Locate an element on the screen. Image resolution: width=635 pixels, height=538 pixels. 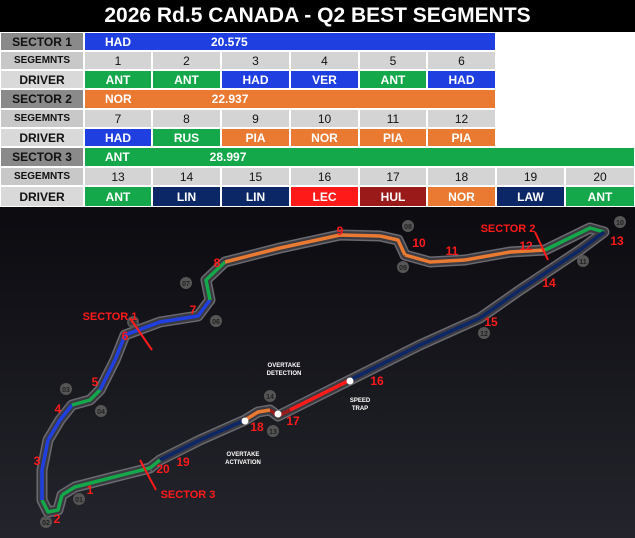
segment-label: 8 is located at coordinates (217, 263).